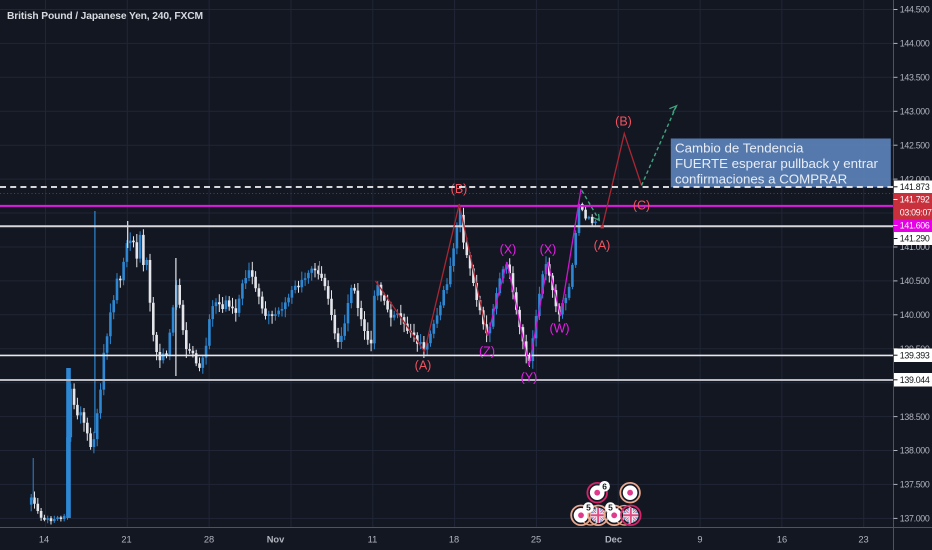  Describe the element at coordinates (44, 540) in the screenshot. I see `svg-text: 14` at that location.